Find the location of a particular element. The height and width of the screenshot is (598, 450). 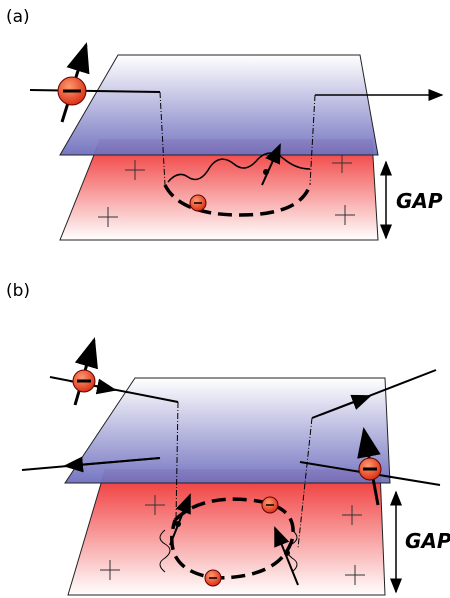

incoming-path is located at coordinates (95, 91).